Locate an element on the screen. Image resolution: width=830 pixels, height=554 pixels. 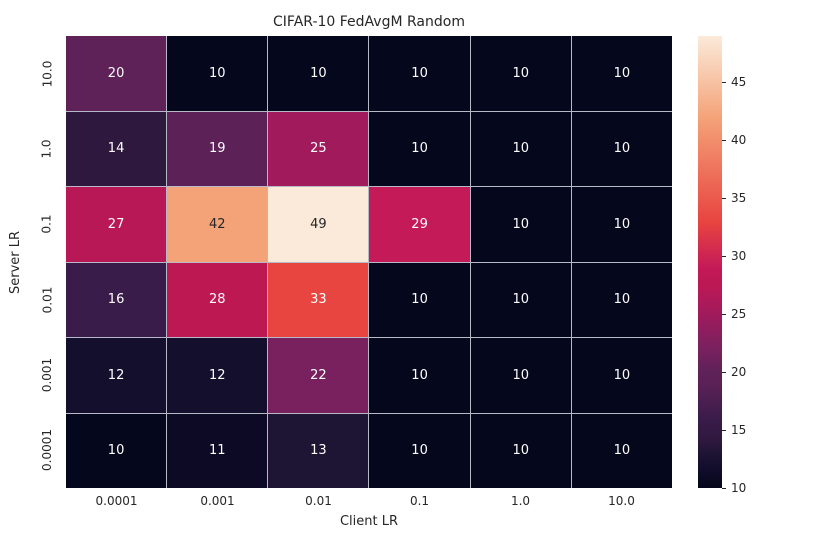
heatmap-cell-value: 16 is located at coordinates (116, 300).